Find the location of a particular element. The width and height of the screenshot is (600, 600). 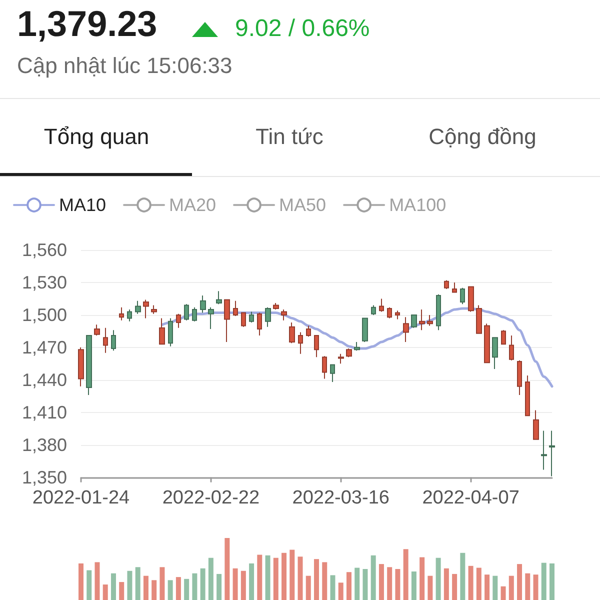

x-tick-label: 2022-02-22 is located at coordinates (211, 497).